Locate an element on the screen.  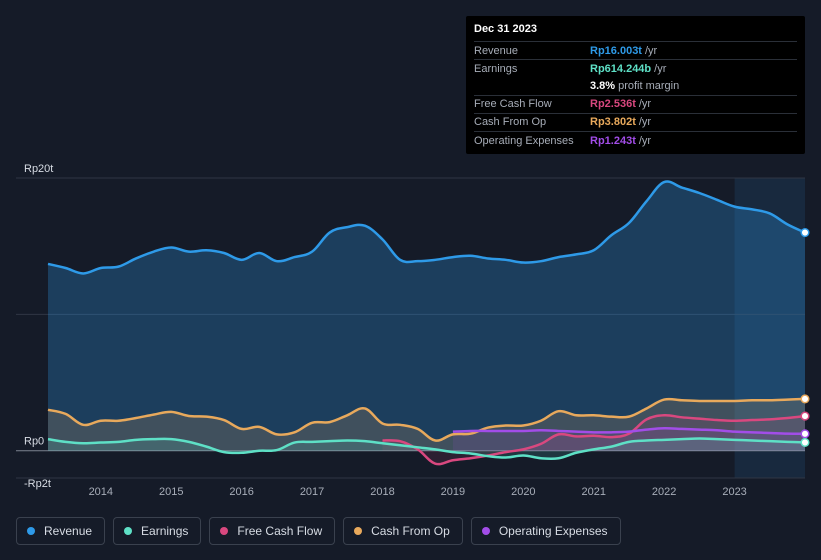
tooltip-row-revenue: Revenue Rp16.003t /yr is located at coordinates (635, 50).